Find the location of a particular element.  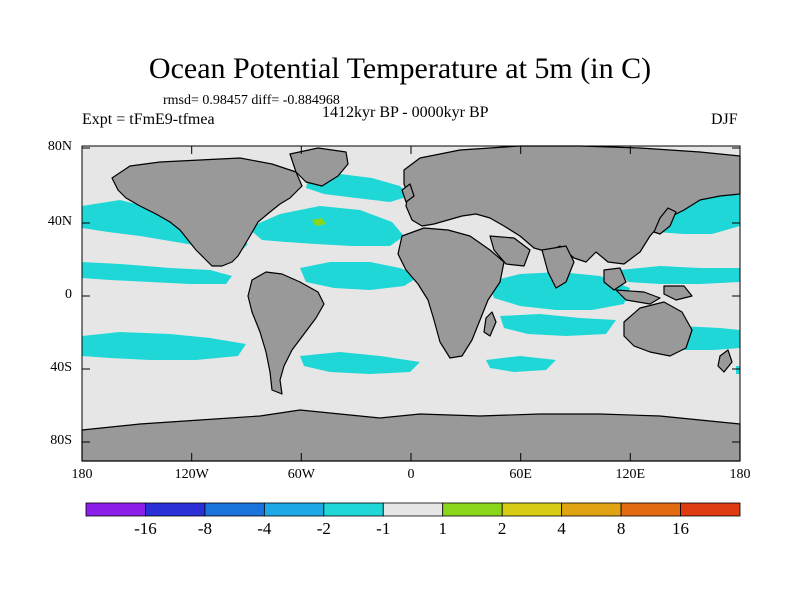

colorbar-label: 8 is located at coordinates (621, 528).